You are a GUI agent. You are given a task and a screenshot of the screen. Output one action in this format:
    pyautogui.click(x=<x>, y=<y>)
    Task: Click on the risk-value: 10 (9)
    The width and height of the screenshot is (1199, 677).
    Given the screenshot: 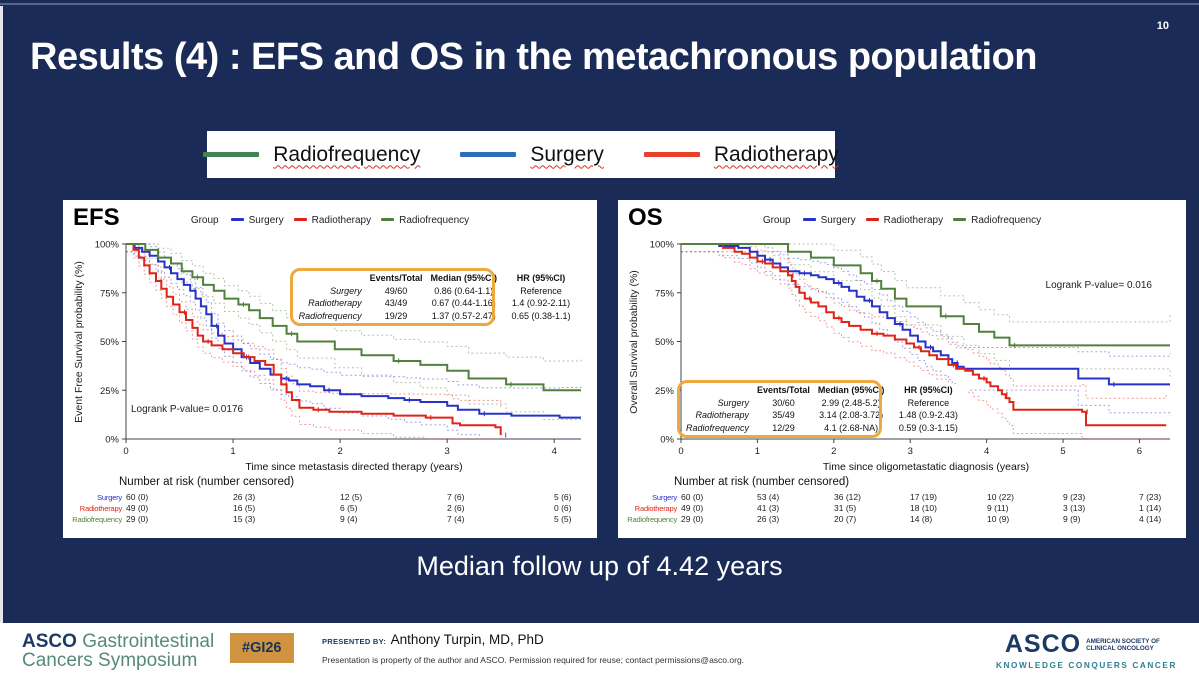 What is the action you would take?
    pyautogui.click(x=998, y=519)
    